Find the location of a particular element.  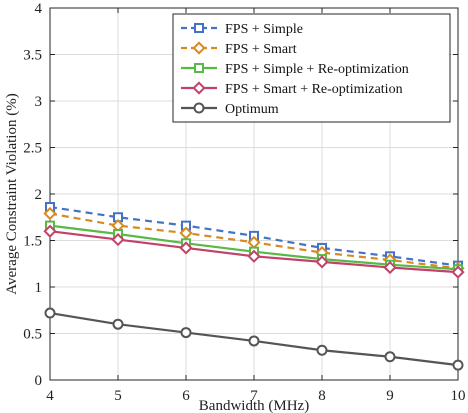

legend-label: FPS + Smart + Re-optimization is located at coordinates (314, 89).